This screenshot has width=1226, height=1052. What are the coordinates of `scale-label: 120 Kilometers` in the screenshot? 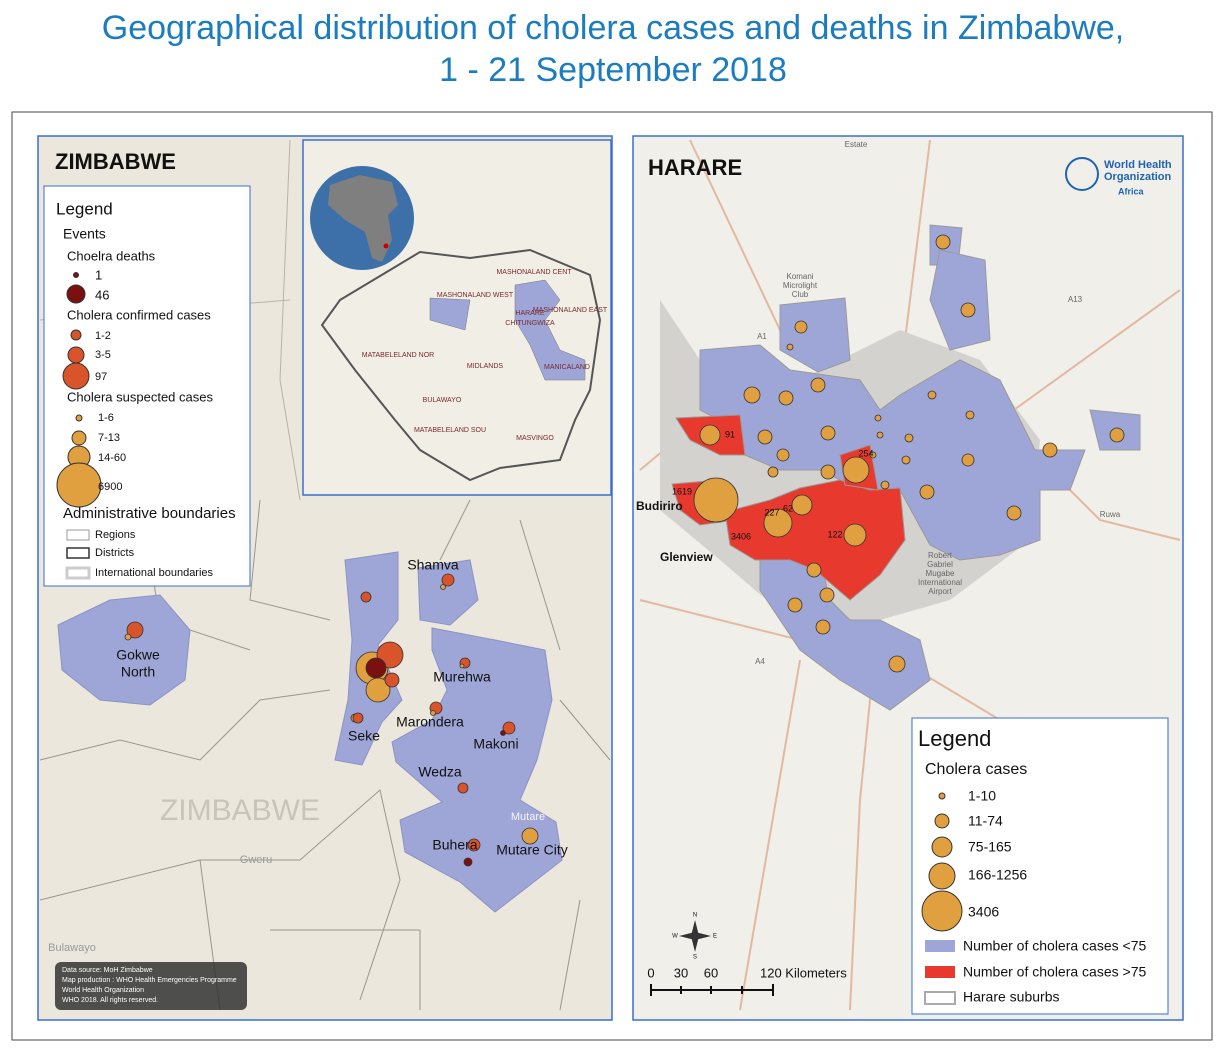 It's located at (803, 972).